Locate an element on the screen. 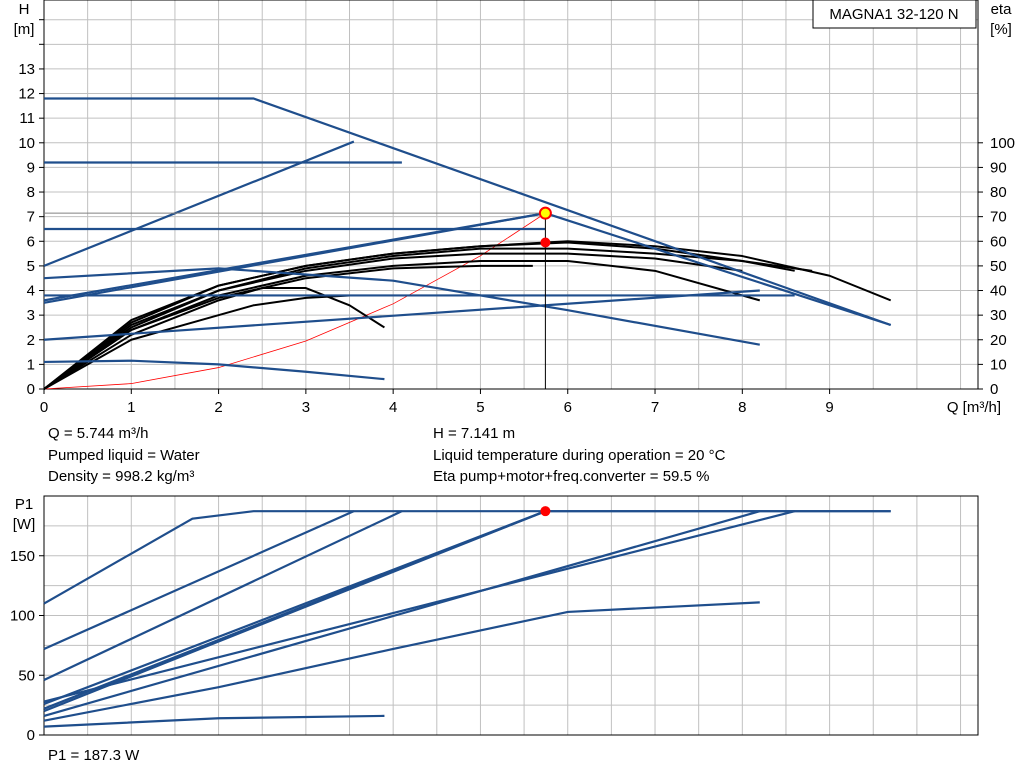 The height and width of the screenshot is (781, 1024). y-tick-label: 4 is located at coordinates (31, 291).